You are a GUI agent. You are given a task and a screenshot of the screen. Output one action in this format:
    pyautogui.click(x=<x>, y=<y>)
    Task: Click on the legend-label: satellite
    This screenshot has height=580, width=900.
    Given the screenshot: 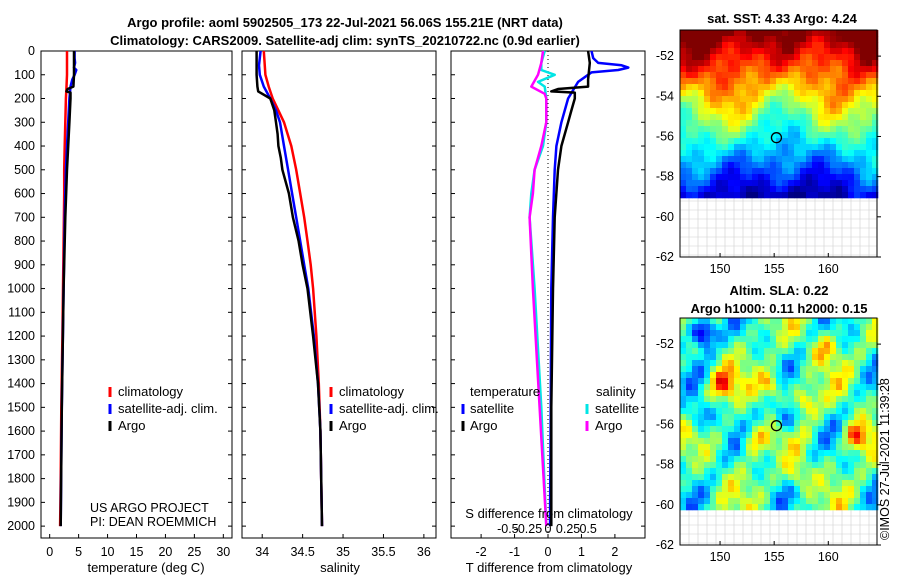 What is the action you would take?
    pyautogui.click(x=492, y=408)
    